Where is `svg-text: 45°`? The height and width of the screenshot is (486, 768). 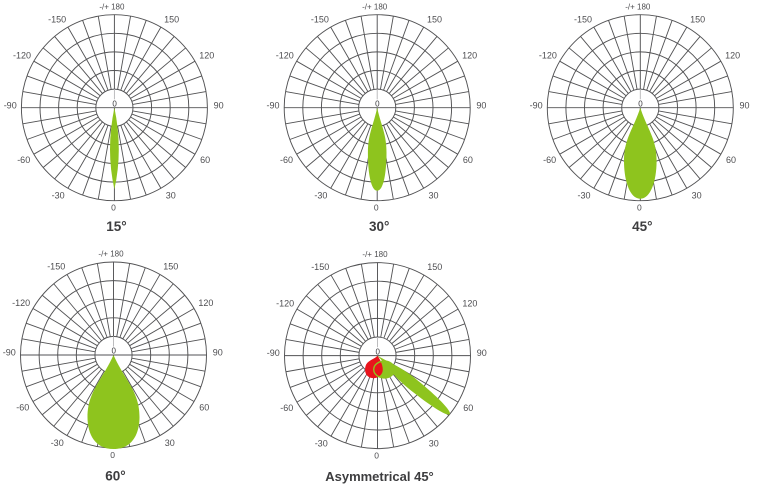
svg-text: 45° is located at coordinates (642, 226).